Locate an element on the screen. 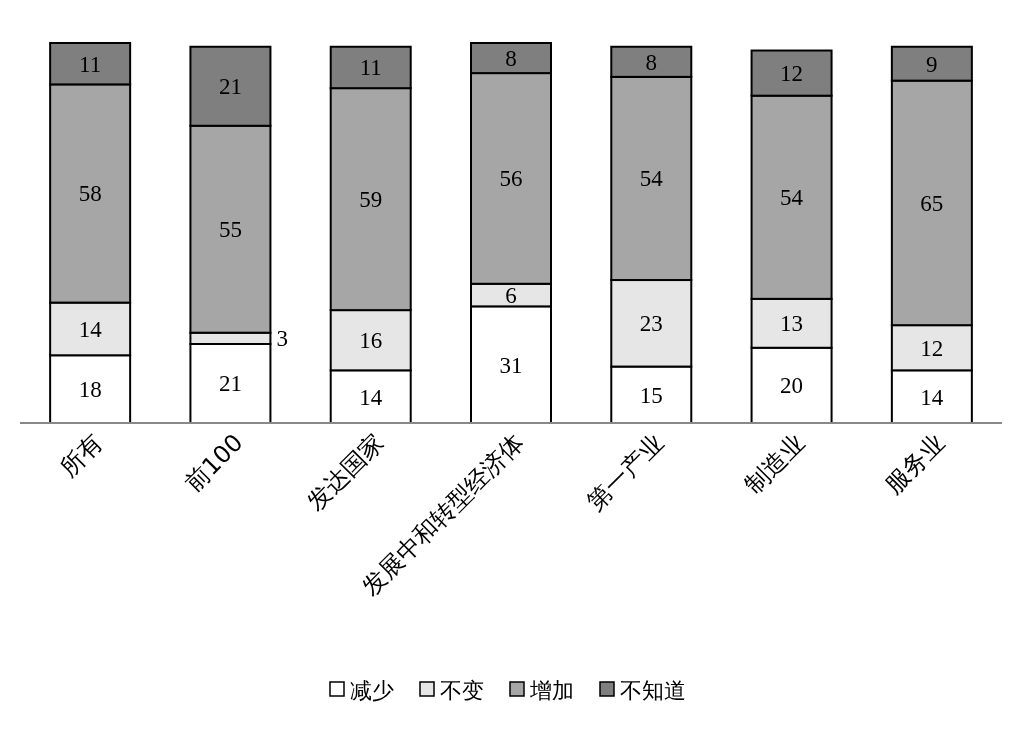  data-label: 16 is located at coordinates (371, 341).